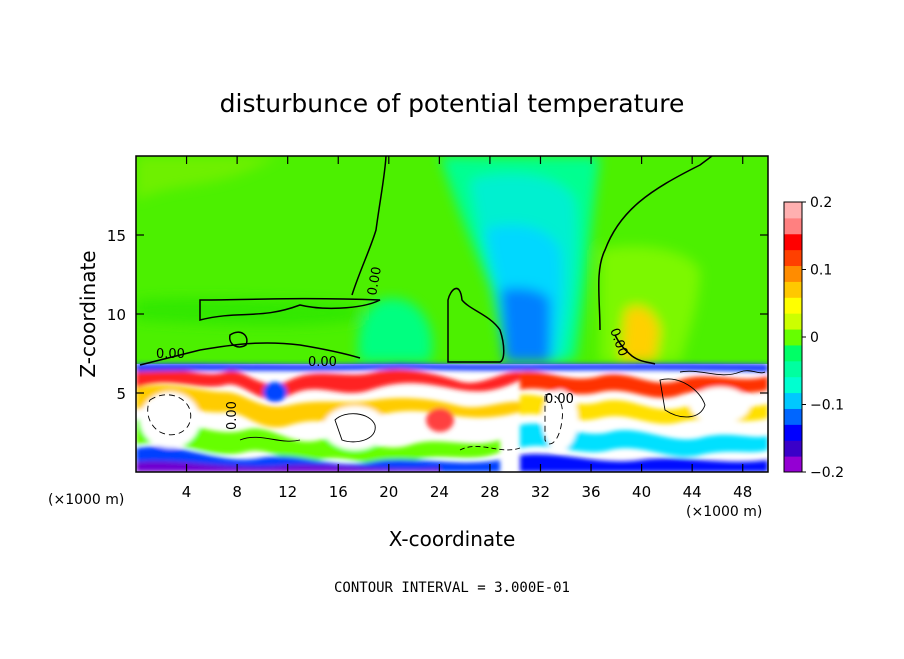 This screenshot has height=659, width=904. What do you see at coordinates (388, 492) in the screenshot?
I see `x-tick-label: 20` at bounding box center [388, 492].